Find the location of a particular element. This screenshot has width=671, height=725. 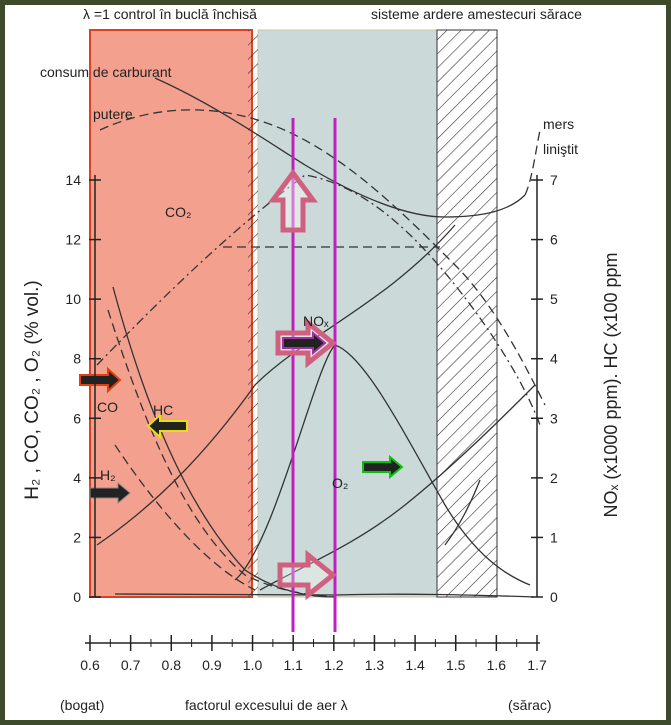

right-tick-label: 5 is located at coordinates (554, 299).